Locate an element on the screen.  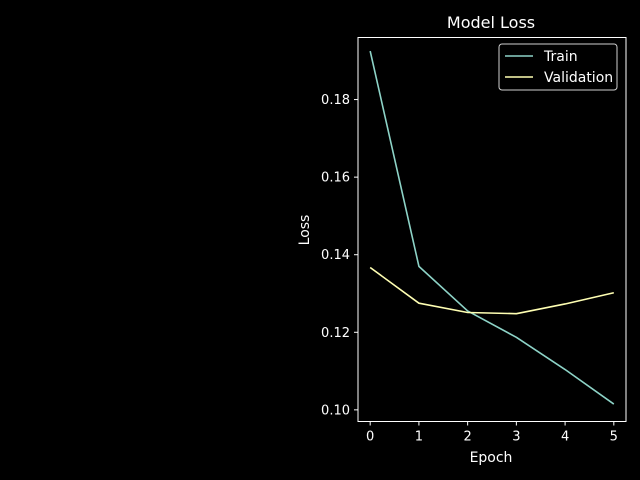
series-line-validation is located at coordinates (491, 290).